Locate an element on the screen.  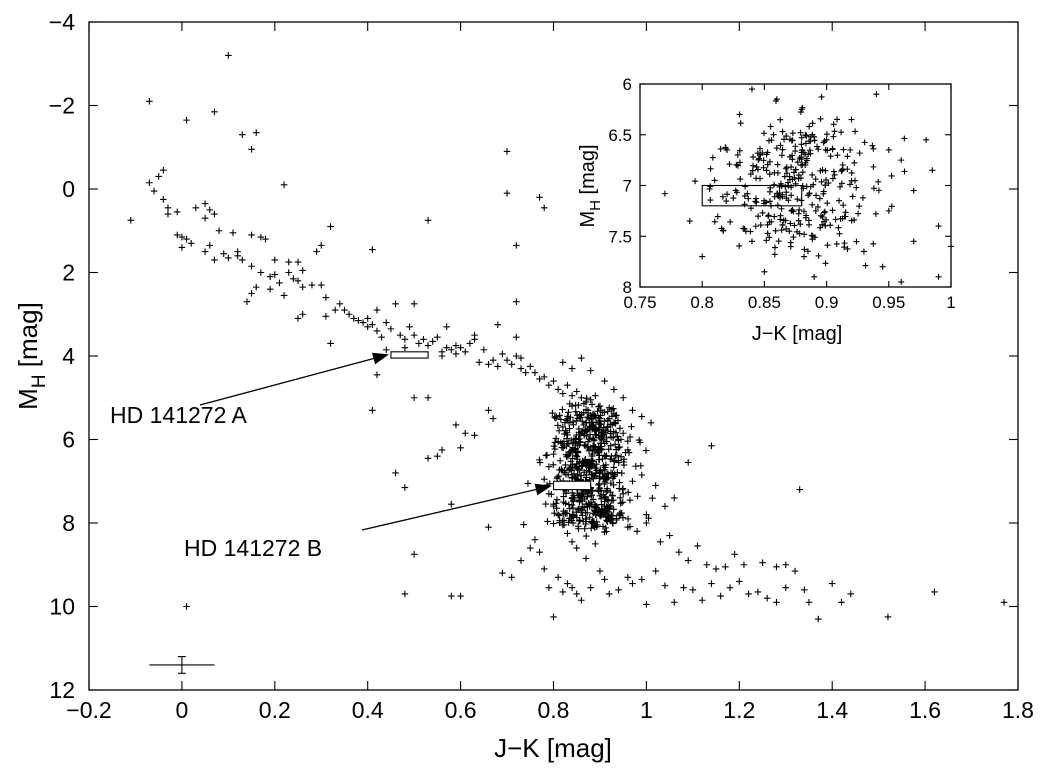
x-tick-label: 1.4 is located at coordinates (832, 710).